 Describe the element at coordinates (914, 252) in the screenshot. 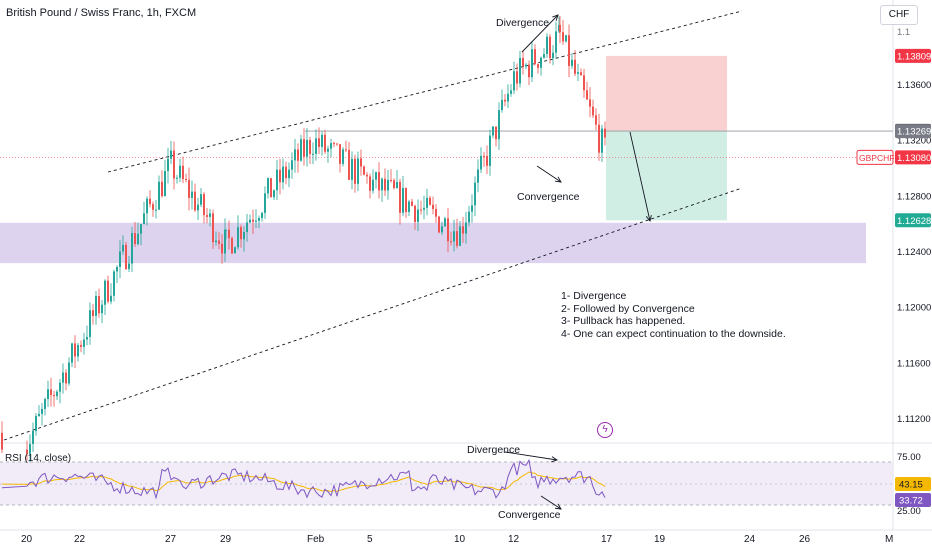

I see `price-tick-label: 1.12400` at that location.